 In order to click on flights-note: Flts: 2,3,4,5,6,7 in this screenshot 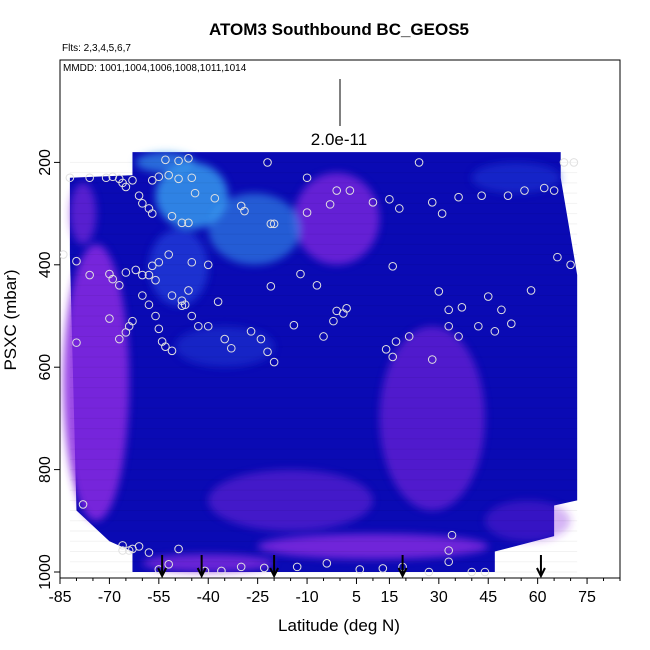, I will do `click(96, 48)`.